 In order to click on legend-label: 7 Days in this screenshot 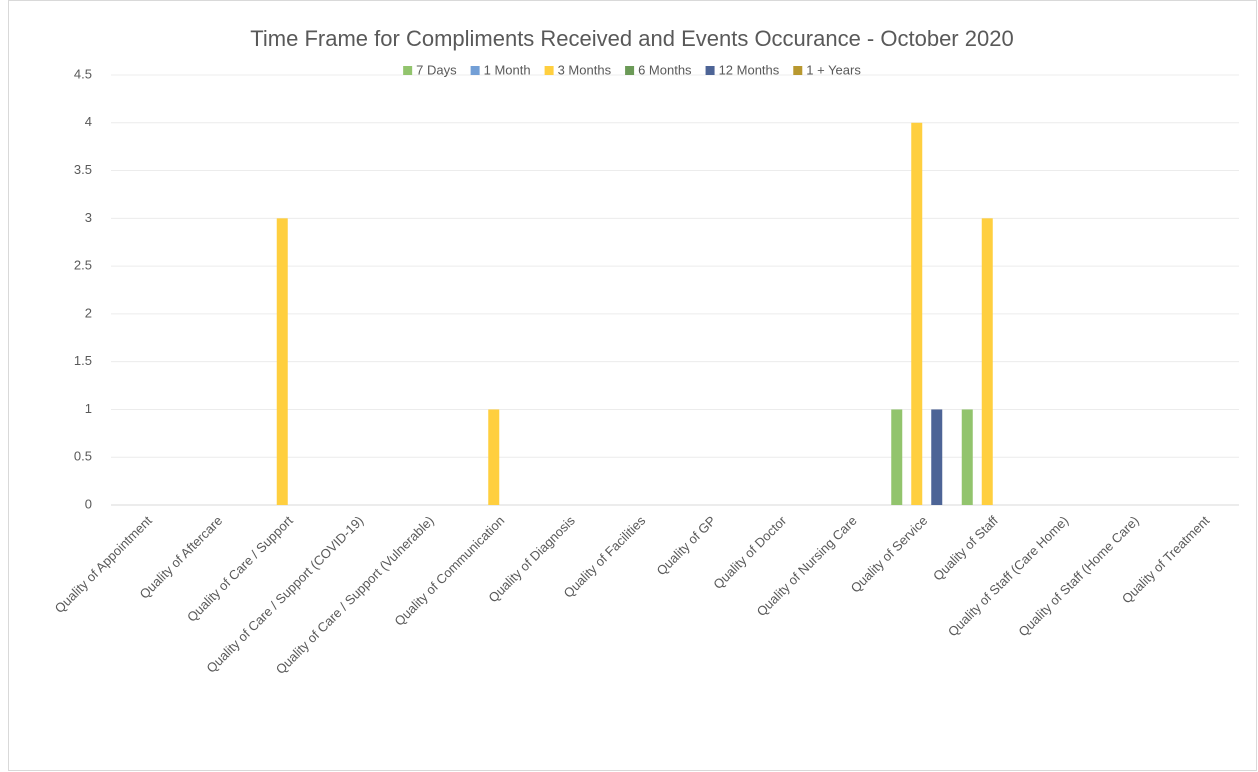, I will do `click(436, 69)`.